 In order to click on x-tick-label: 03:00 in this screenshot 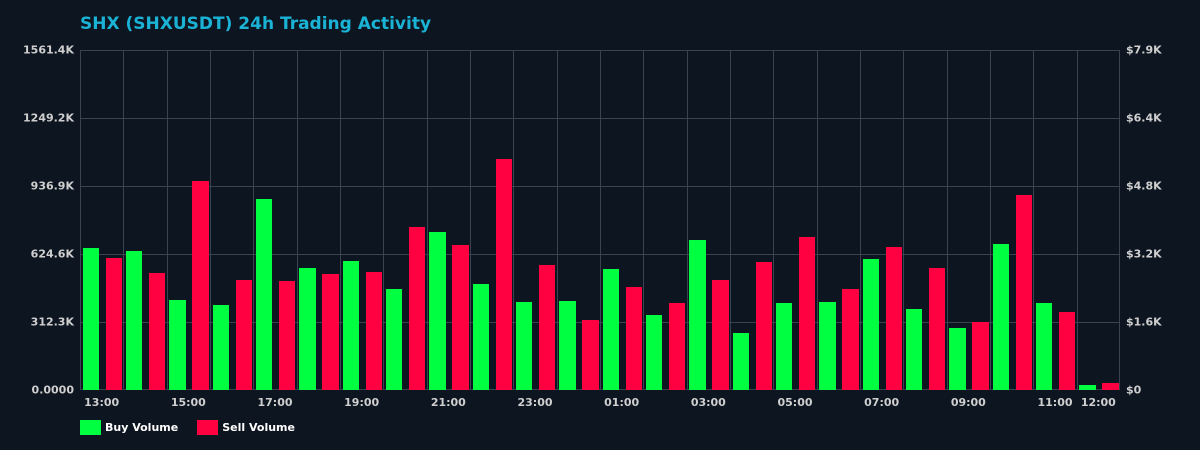, I will do `click(708, 402)`.